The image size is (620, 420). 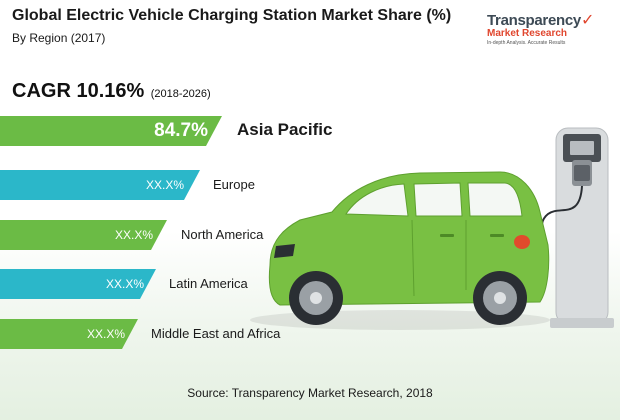 I want to click on bar-asia-pacific: 84.7%, so click(x=111, y=131).